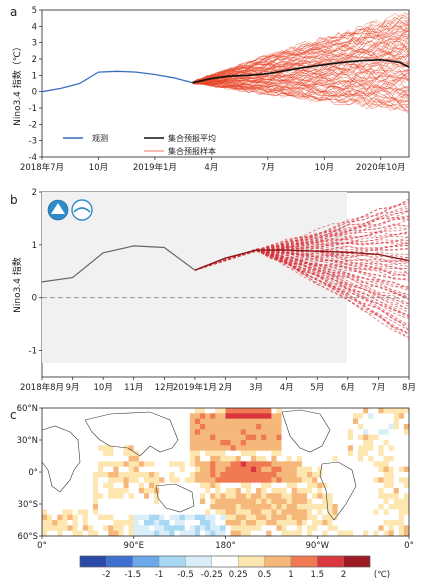 This screenshot has width=425, height=583. Describe the element at coordinates (302, 260) in the screenshot. I see `b-series-ensemble-mean` at that location.